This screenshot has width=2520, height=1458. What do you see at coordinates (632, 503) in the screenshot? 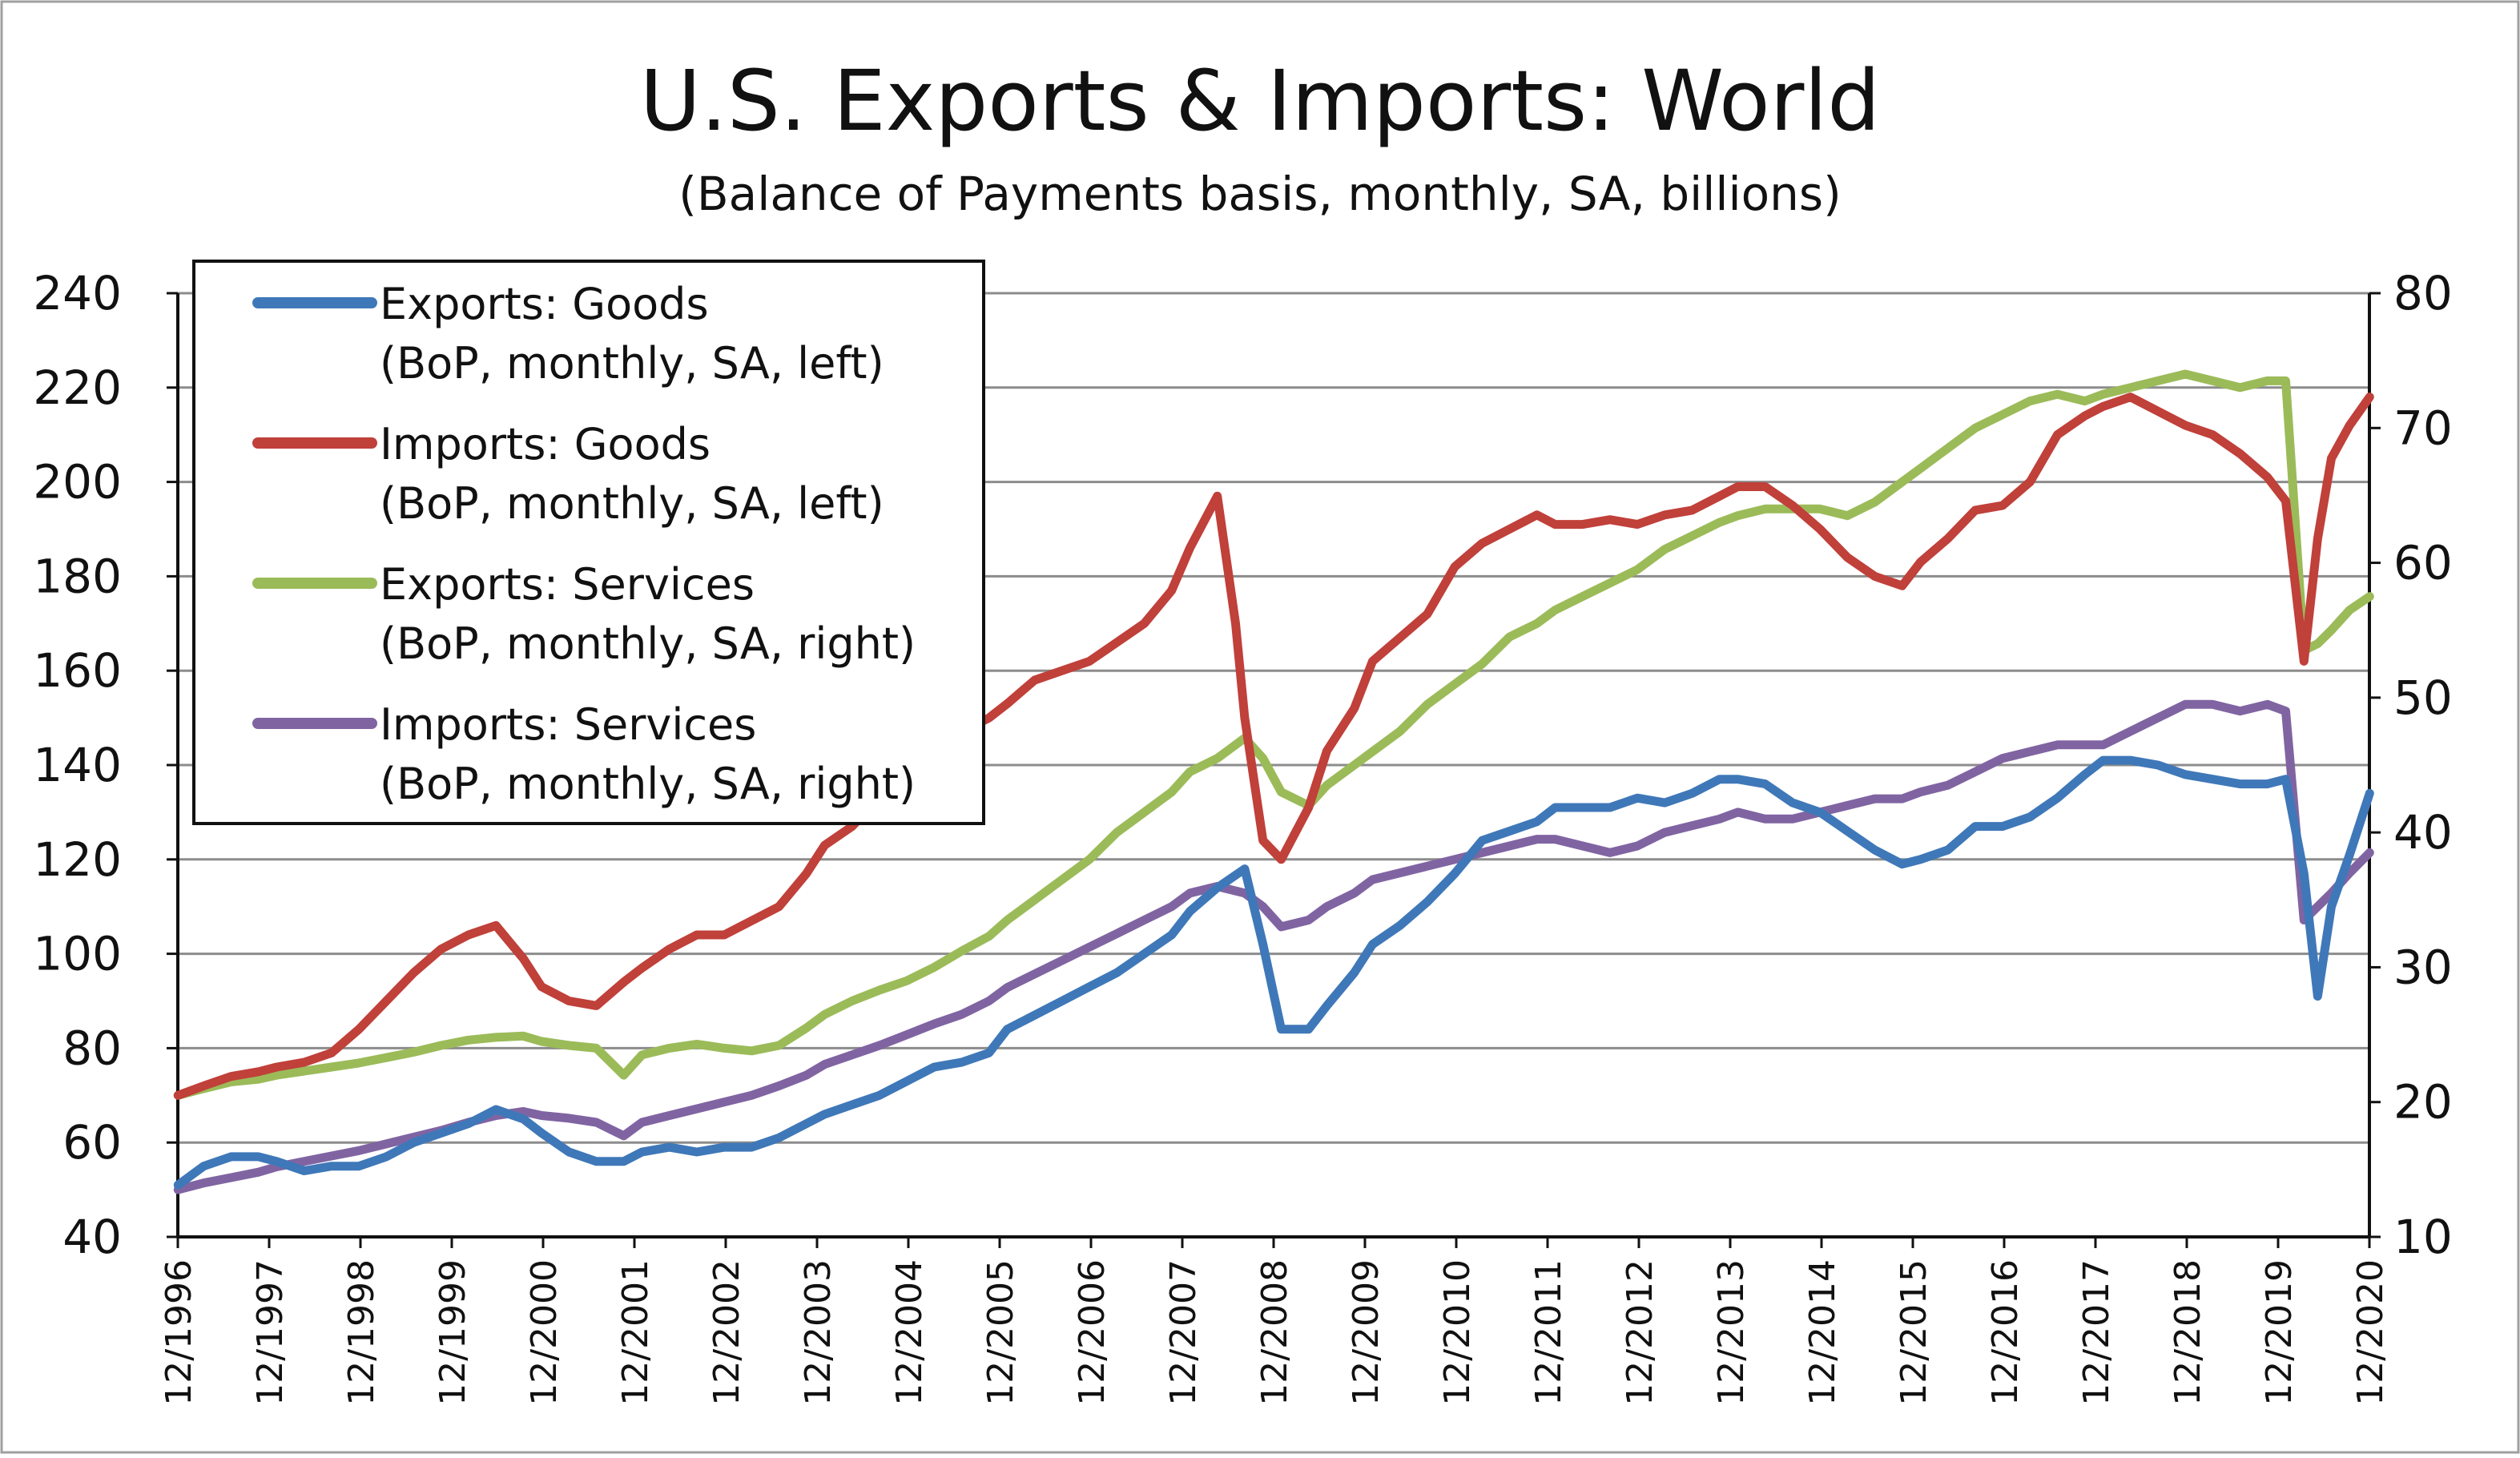
I see `legend-sublabel-imports-goods: (BoP, monthly, SA, left)` at bounding box center [632, 503].